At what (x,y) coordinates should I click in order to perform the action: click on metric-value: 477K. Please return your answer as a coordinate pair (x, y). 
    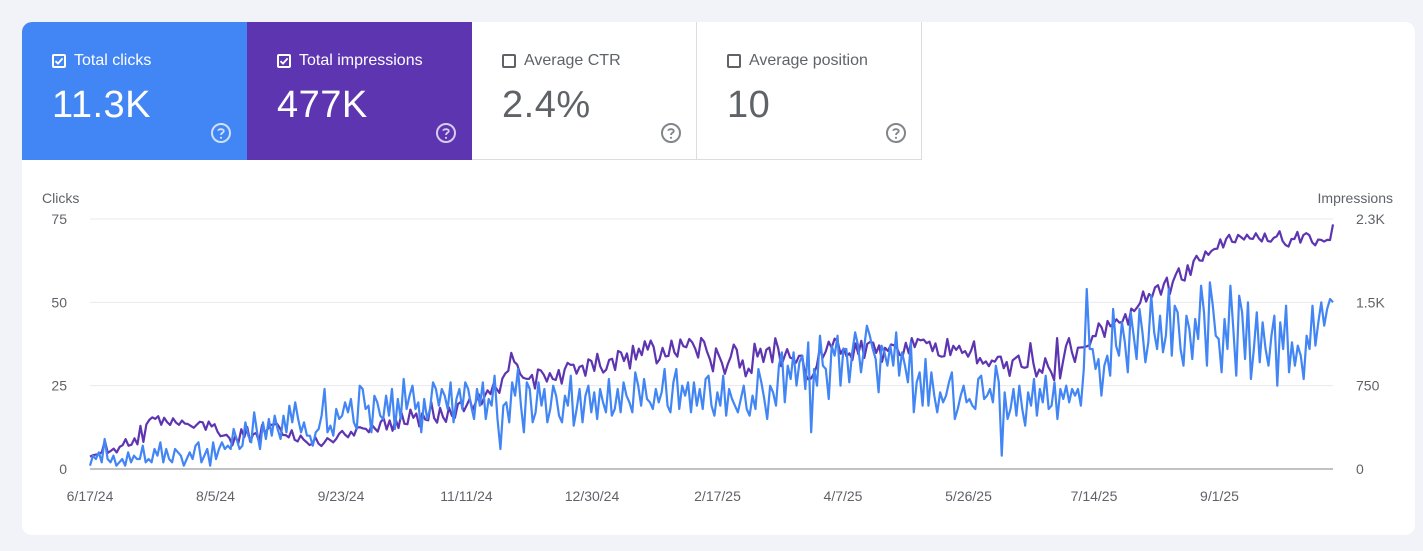
    Looking at the image, I should click on (322, 105).